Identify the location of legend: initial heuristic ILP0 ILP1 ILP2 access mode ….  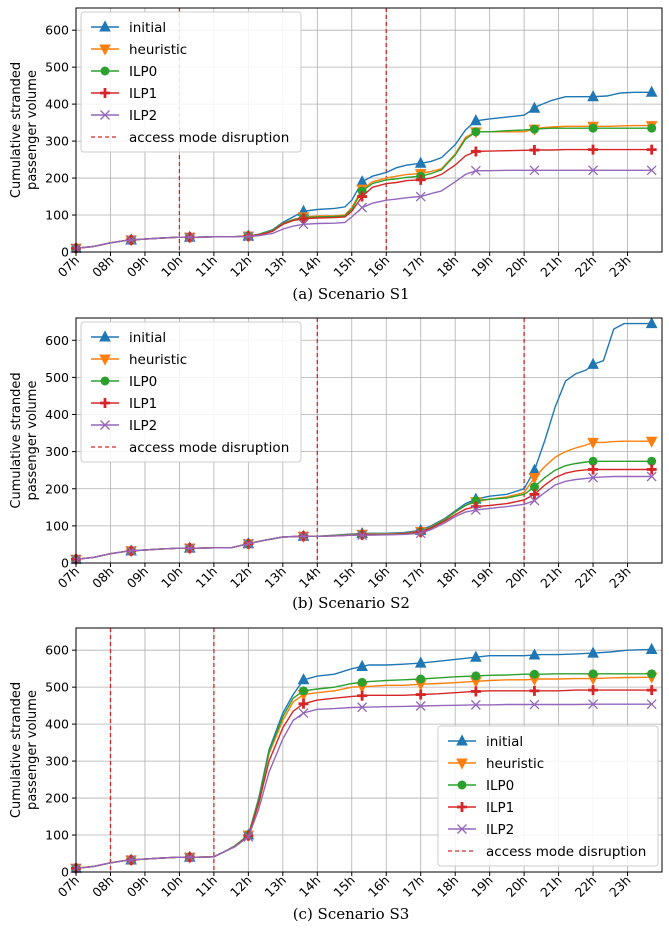
(191, 82).